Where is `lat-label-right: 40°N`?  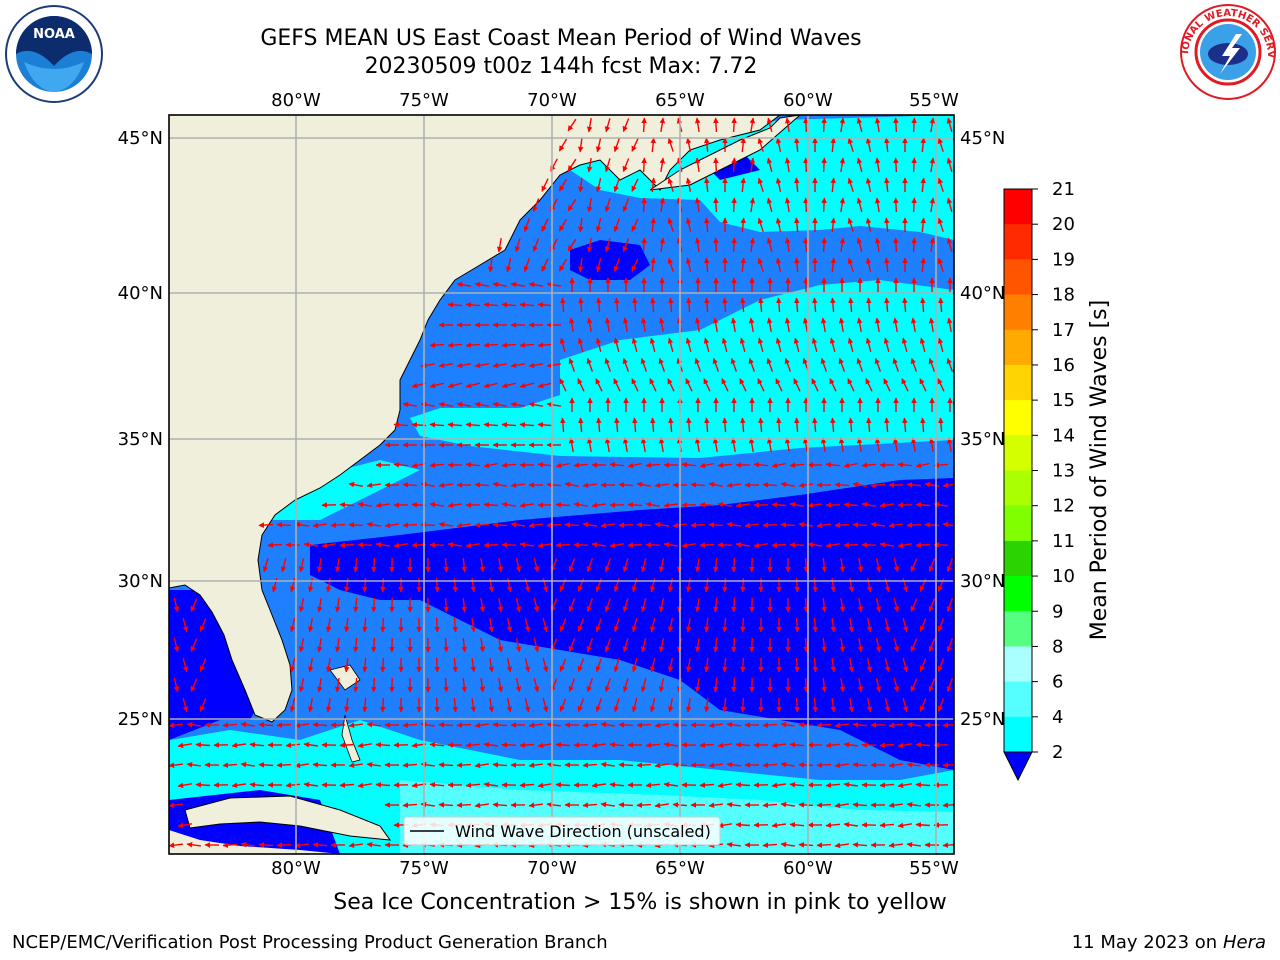
lat-label-right: 40°N is located at coordinates (982, 293).